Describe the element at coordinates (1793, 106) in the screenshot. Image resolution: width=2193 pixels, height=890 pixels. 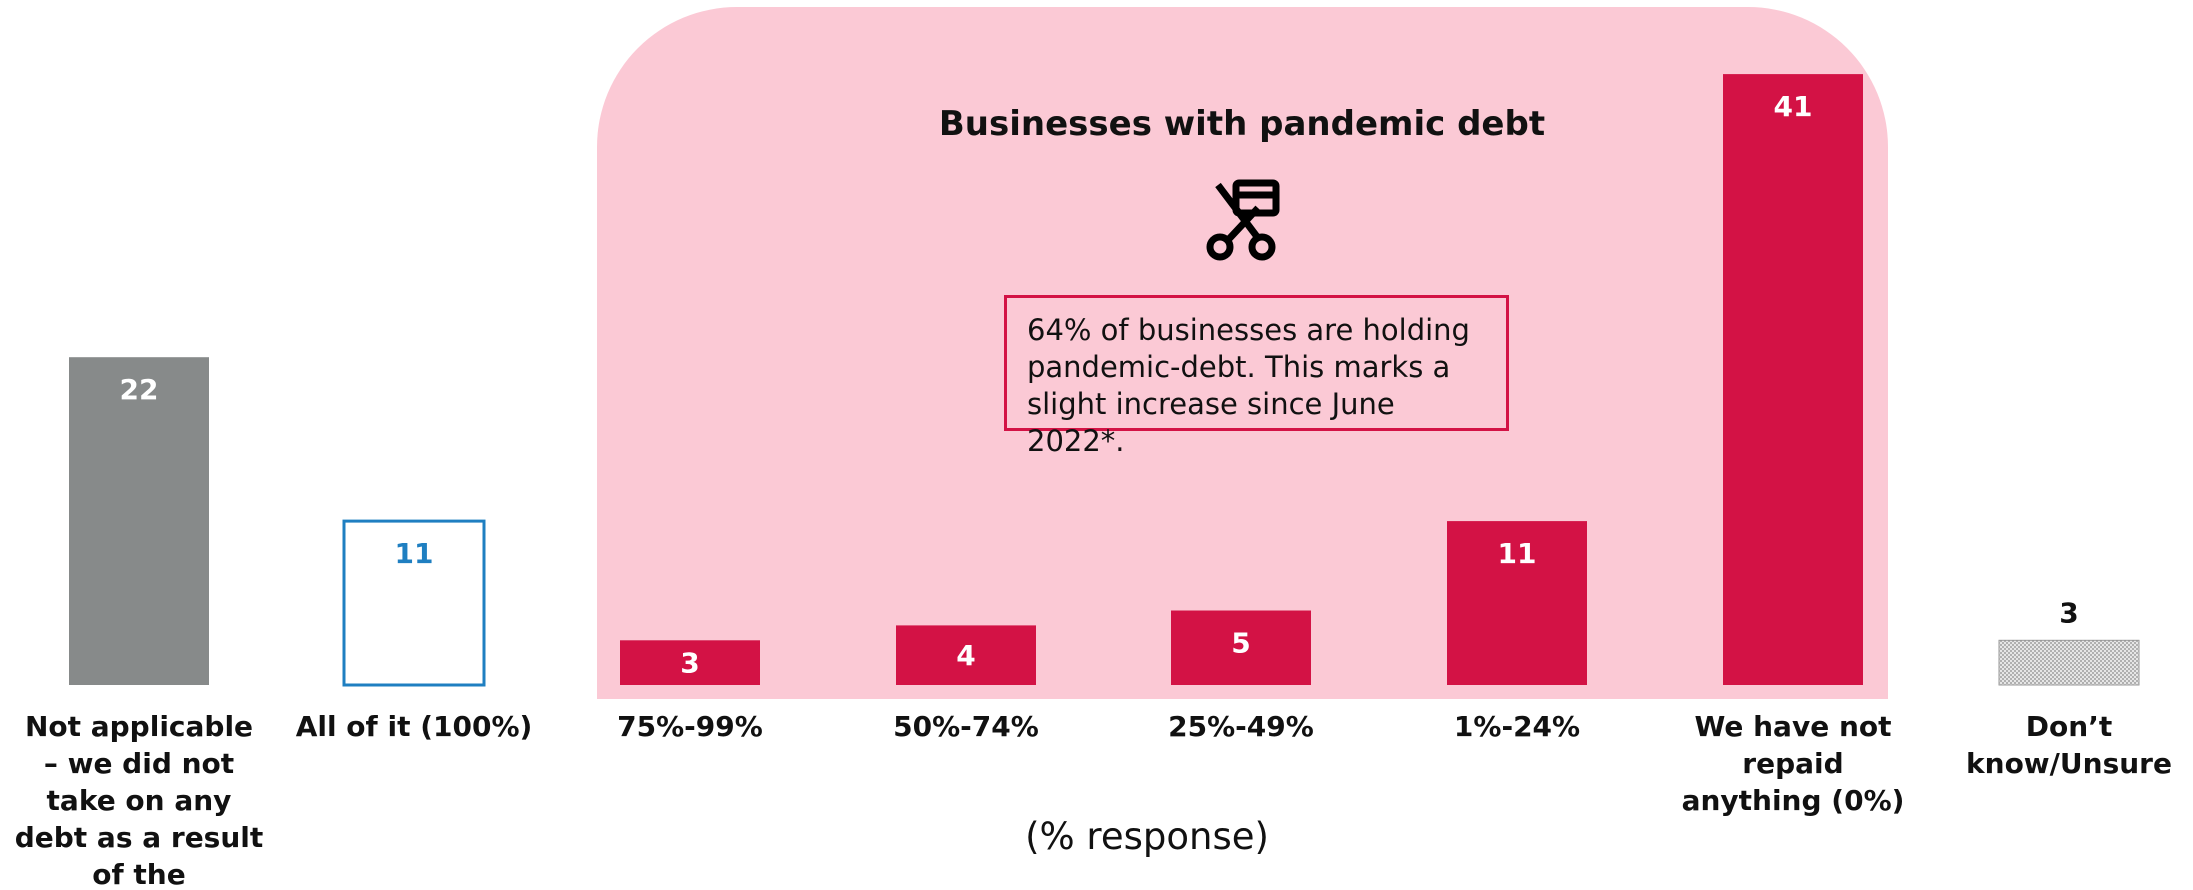
I see `value-label: 41` at that location.